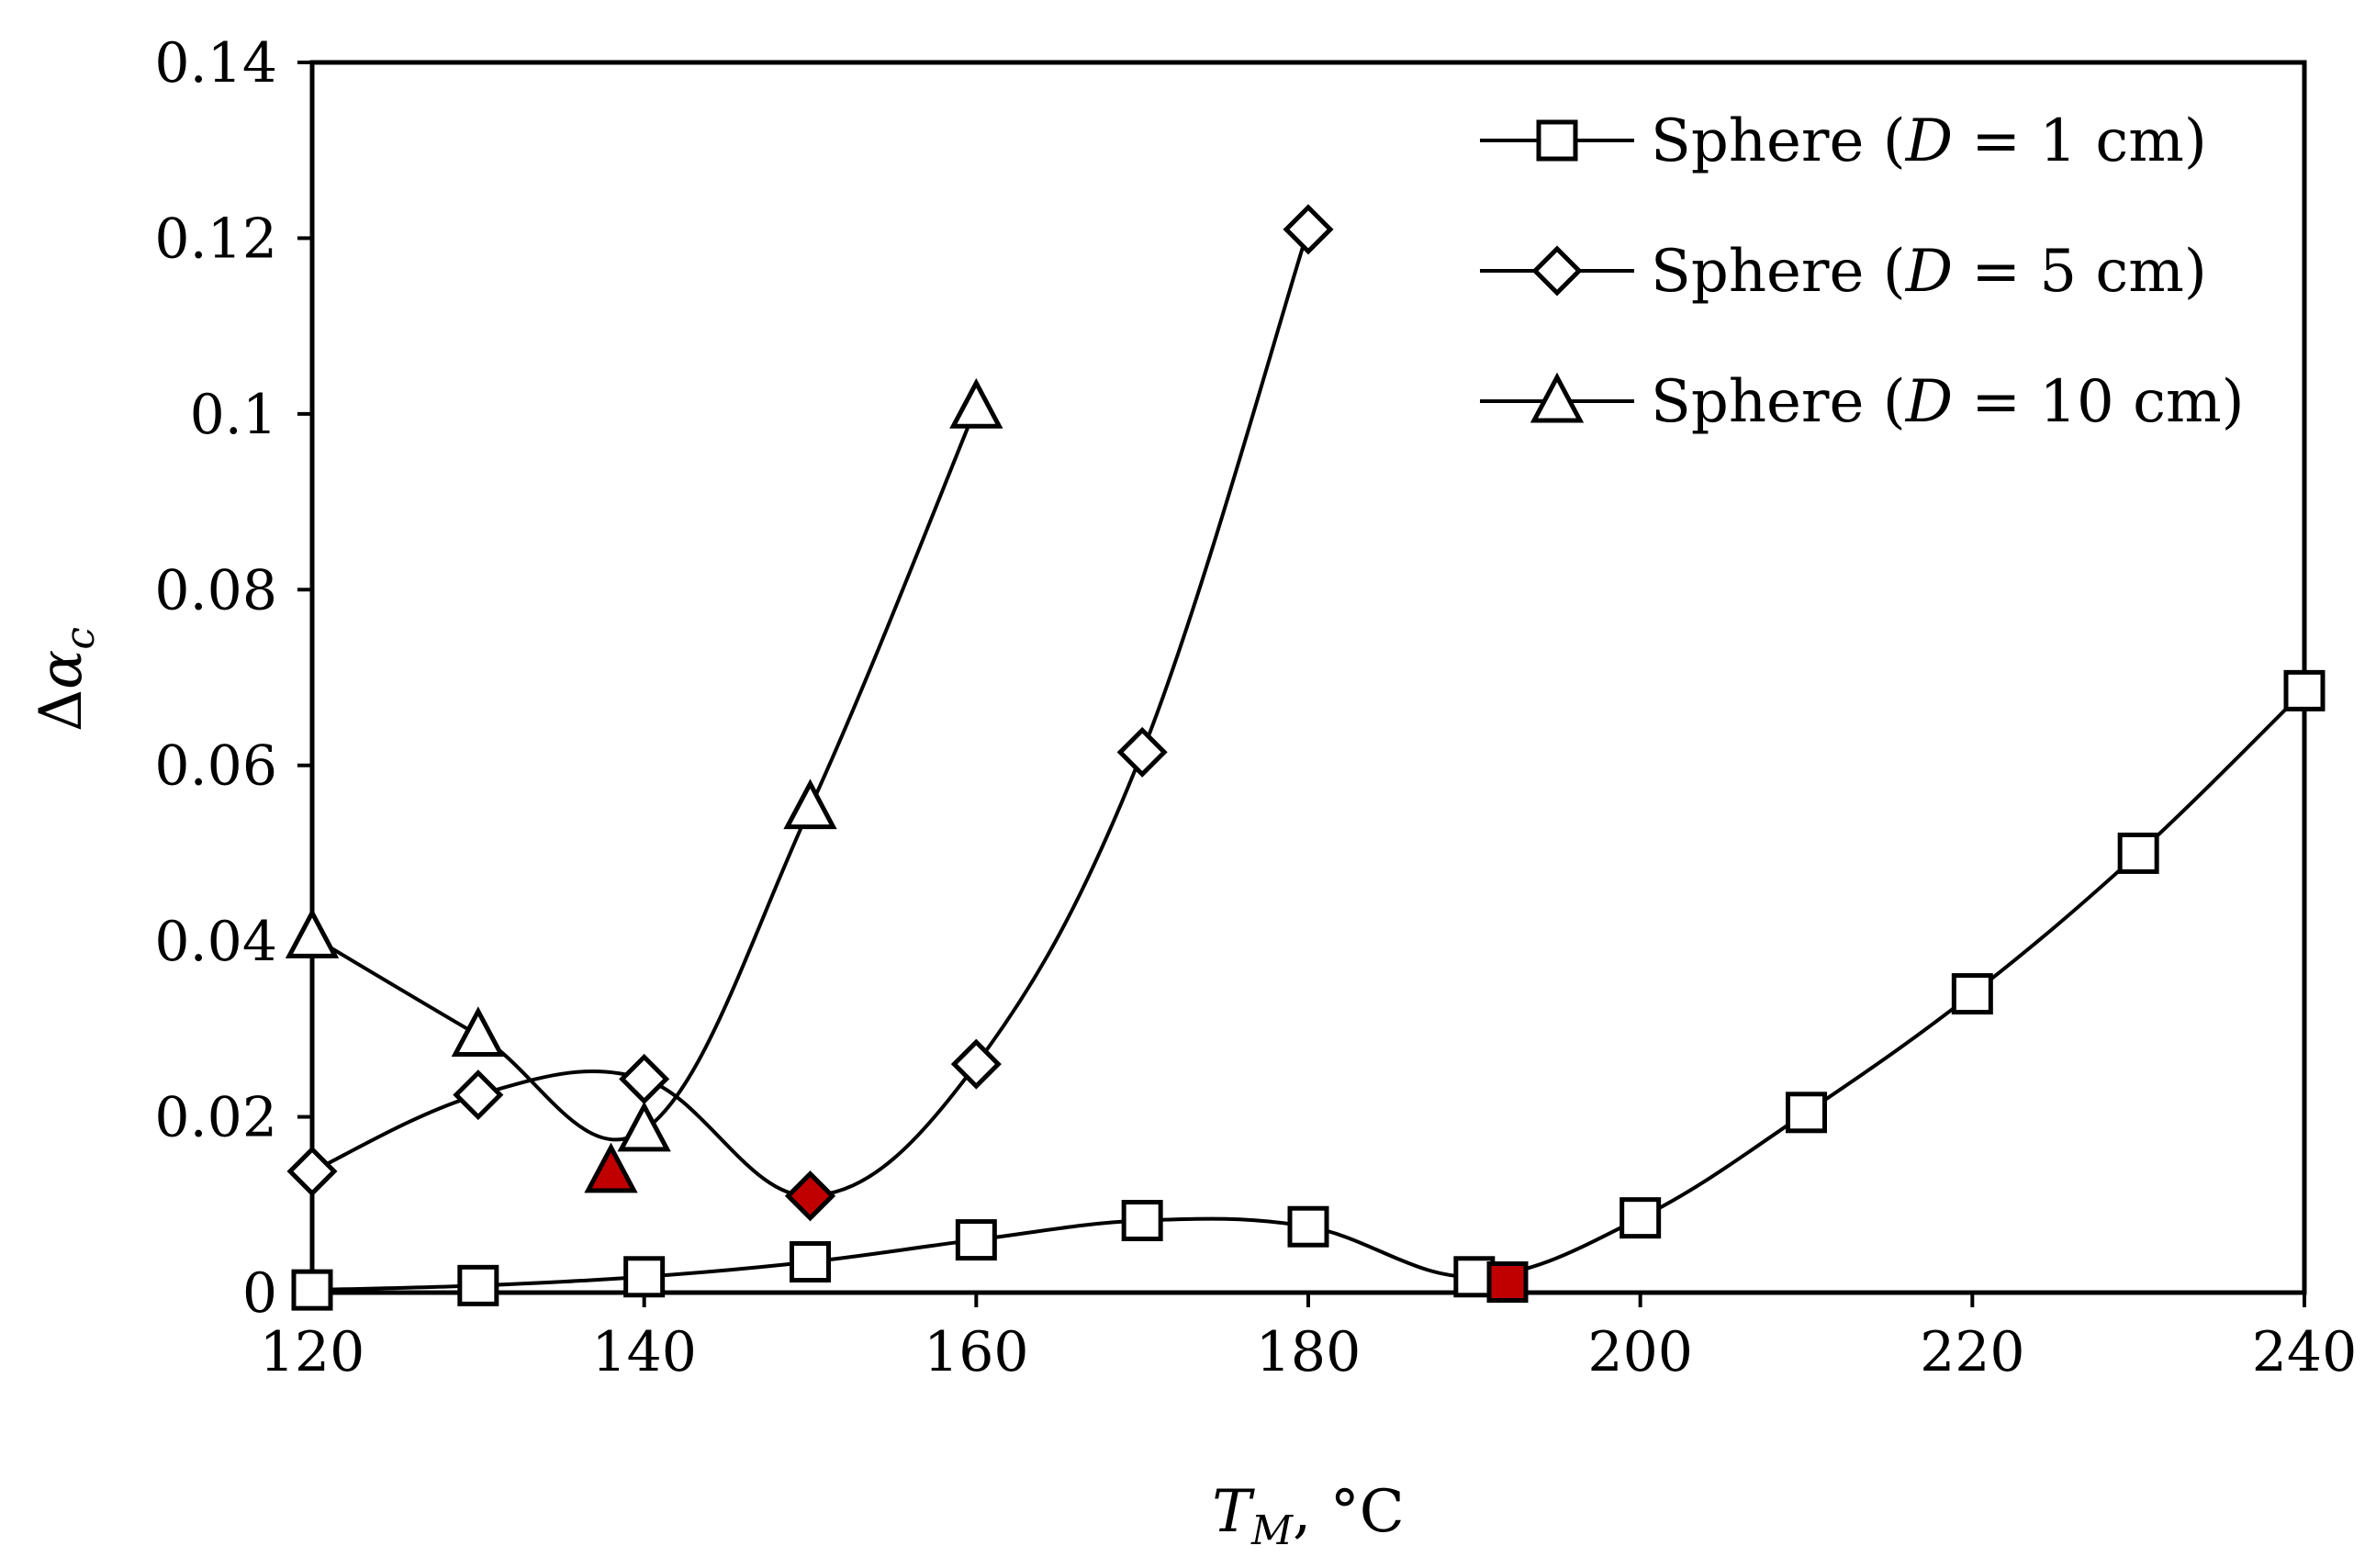  Describe the element at coordinates (644, 774) in the screenshot. I see `sphere-d-10-cm-line` at that location.